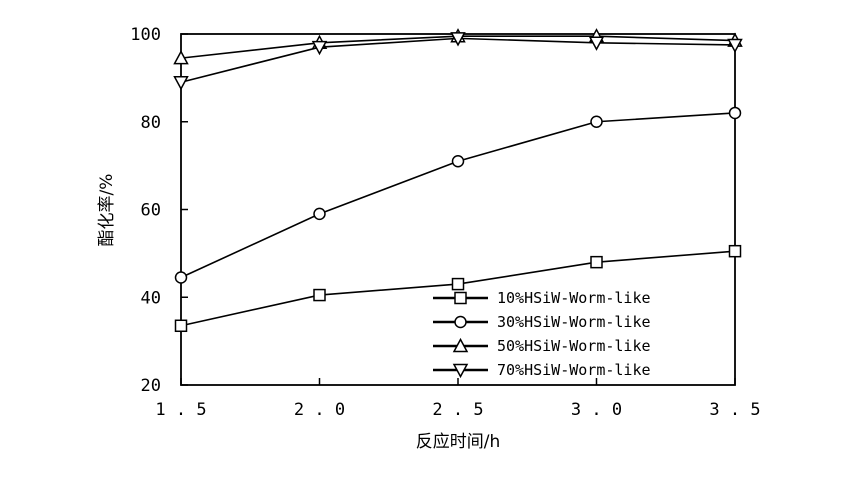 The width and height of the screenshot is (850, 478). I want to click on y-tick-label: 100, so click(145, 35).